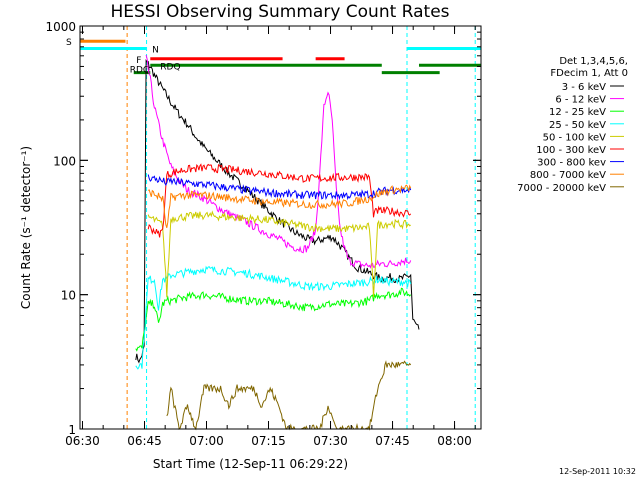  I want to click on x-axis-label: Start Time (12-Sep-11 06:29:22), so click(250, 464).